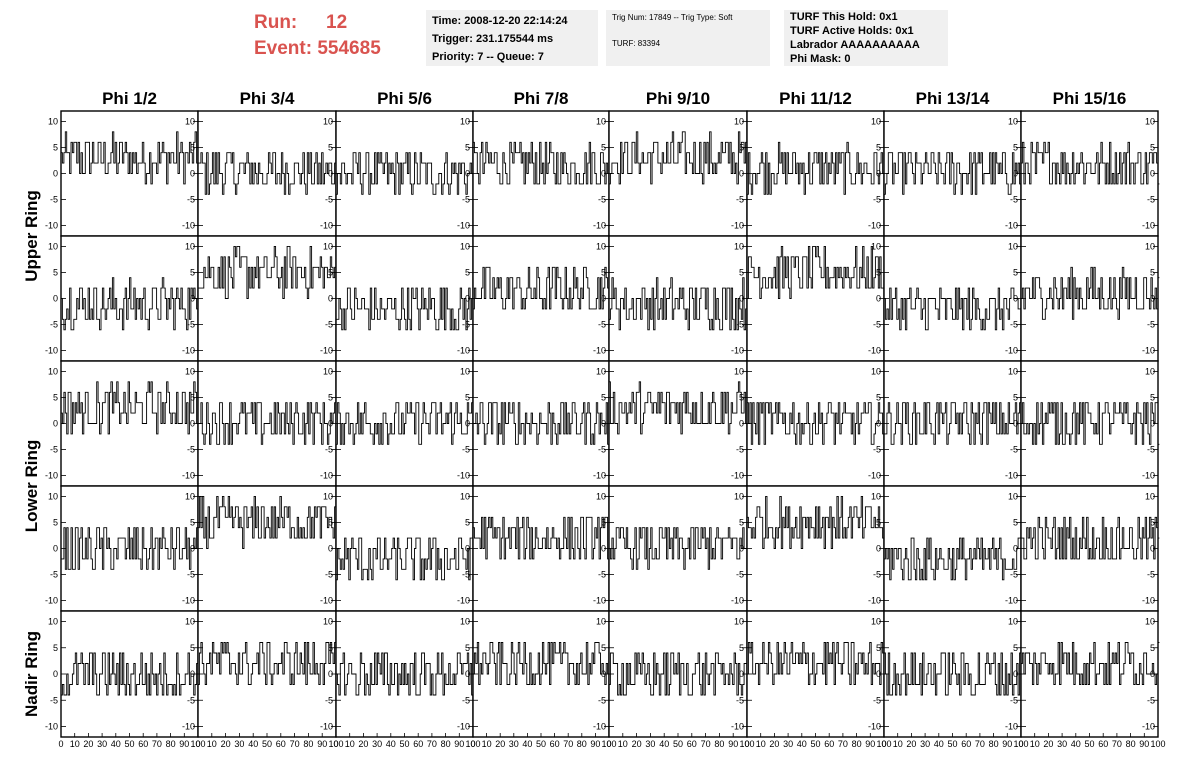 Image resolution: width=1196 pixels, height=772 pixels. I want to click on labrador-text: Labrador AAAAAAAAAA, so click(855, 45).